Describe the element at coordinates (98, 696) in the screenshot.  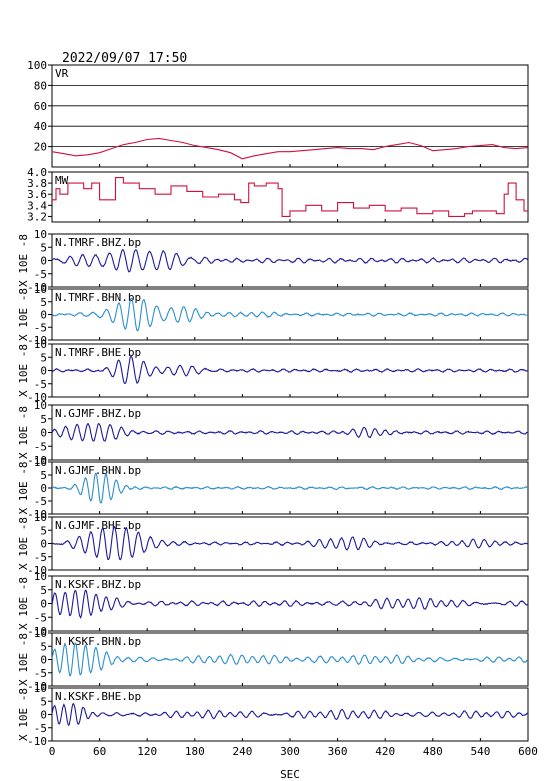
I see `trace-label: N.KSKF.BHE.bp` at that location.